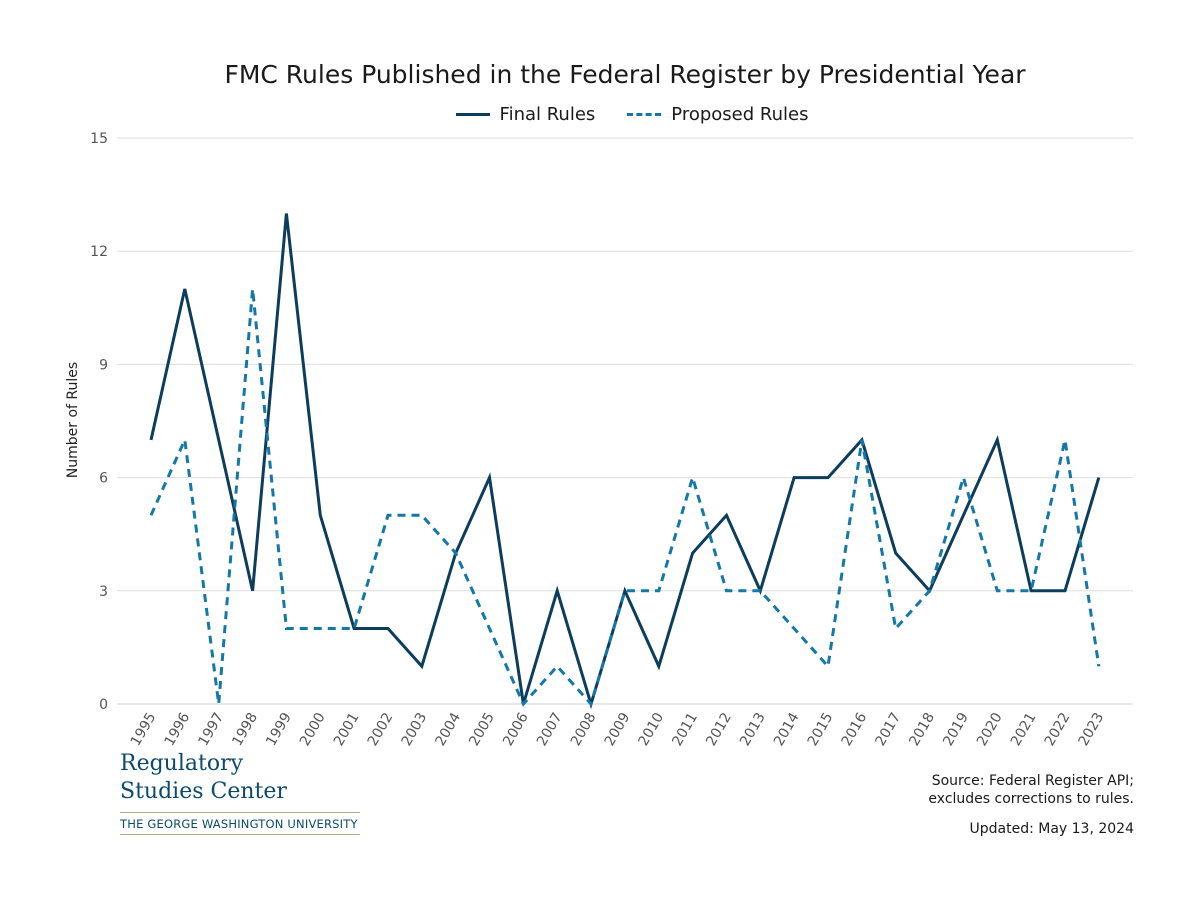 The height and width of the screenshot is (900, 1200). What do you see at coordinates (103, 705) in the screenshot?
I see `y-tick-label: 0` at bounding box center [103, 705].